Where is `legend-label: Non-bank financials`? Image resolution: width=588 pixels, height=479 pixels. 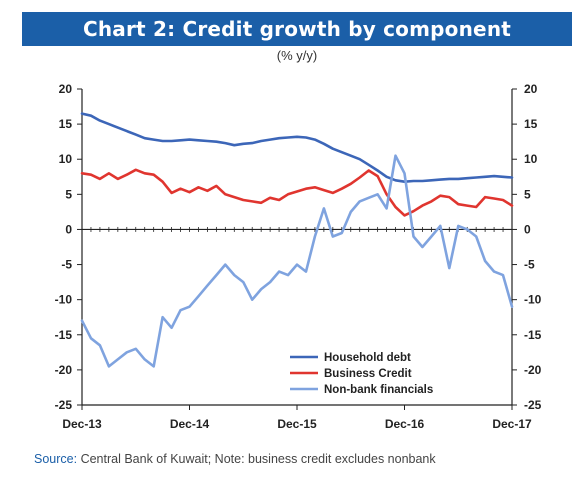 legend-label: Non-bank financials is located at coordinates (378, 390).